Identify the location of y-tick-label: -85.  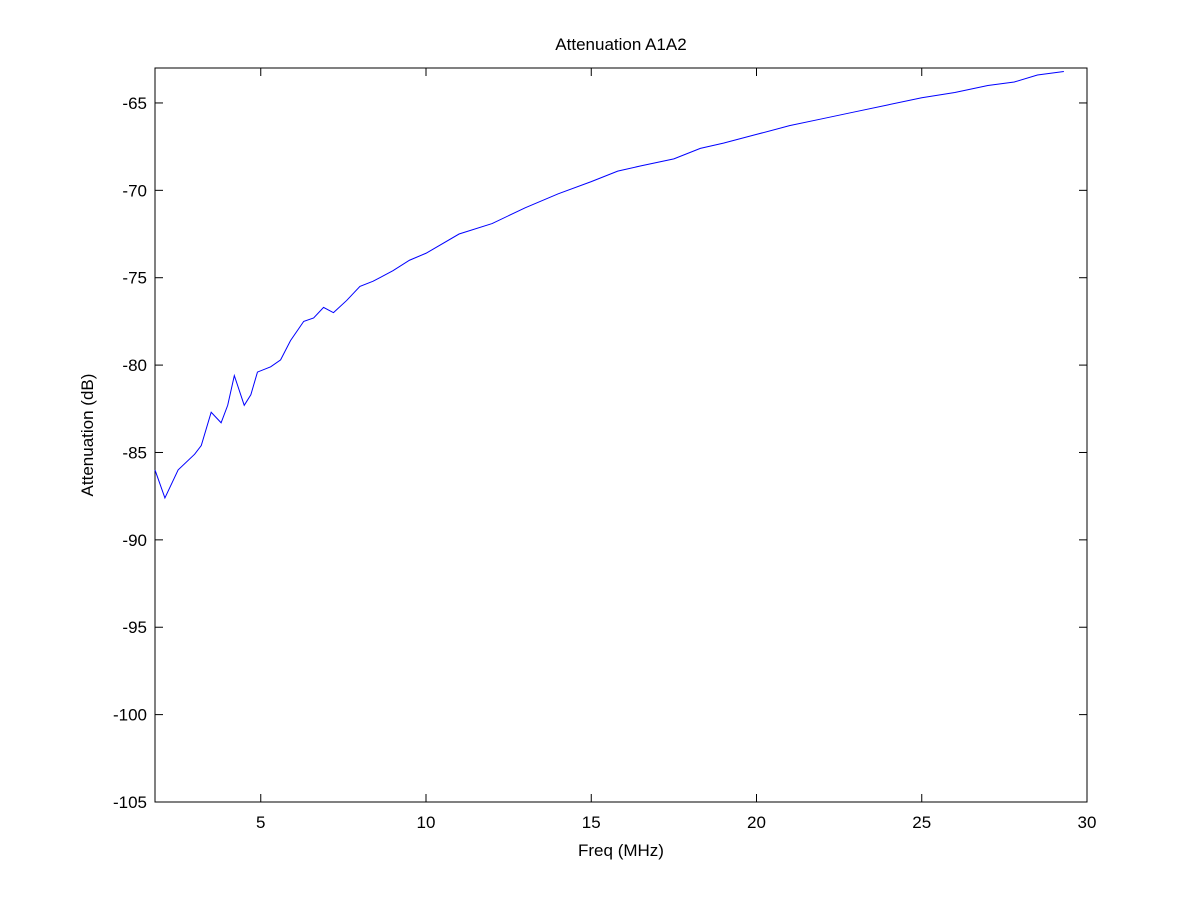
(134, 452).